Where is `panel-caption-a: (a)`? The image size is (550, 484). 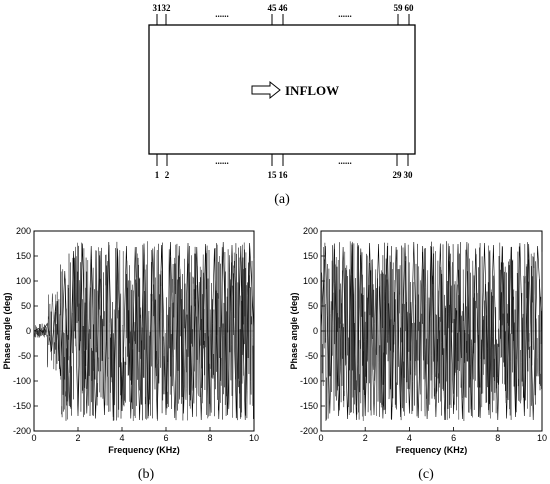
panel-caption-a: (a) is located at coordinates (282, 199).